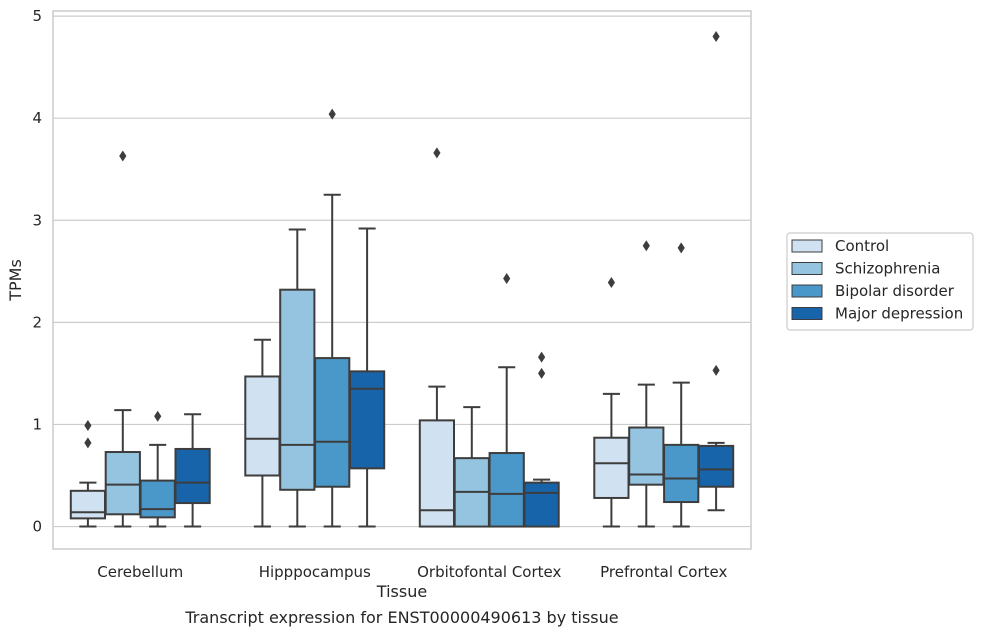 Image resolution: width=983 pixels, height=636 pixels. I want to click on legend-frame, so click(880, 281).